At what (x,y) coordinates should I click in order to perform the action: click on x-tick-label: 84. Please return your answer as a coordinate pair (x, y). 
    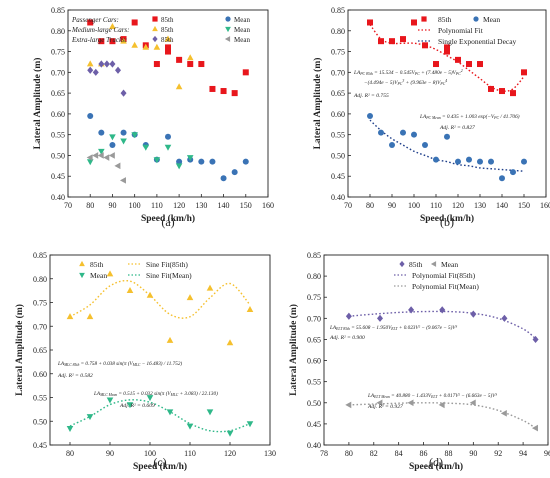
    Looking at the image, I should click on (399, 453).